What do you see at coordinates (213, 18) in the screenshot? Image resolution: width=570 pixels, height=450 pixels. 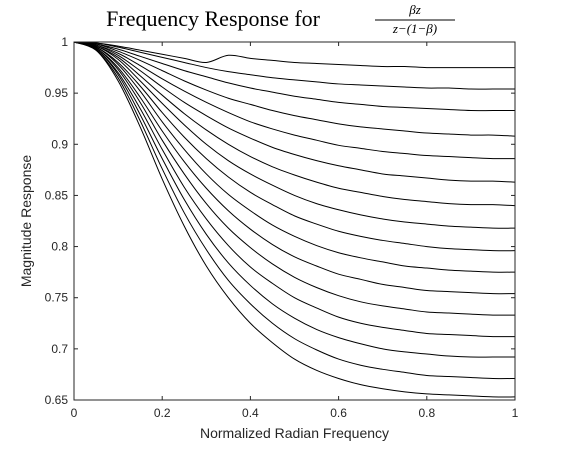 I see `chart-title: Frequency Response for` at bounding box center [213, 18].